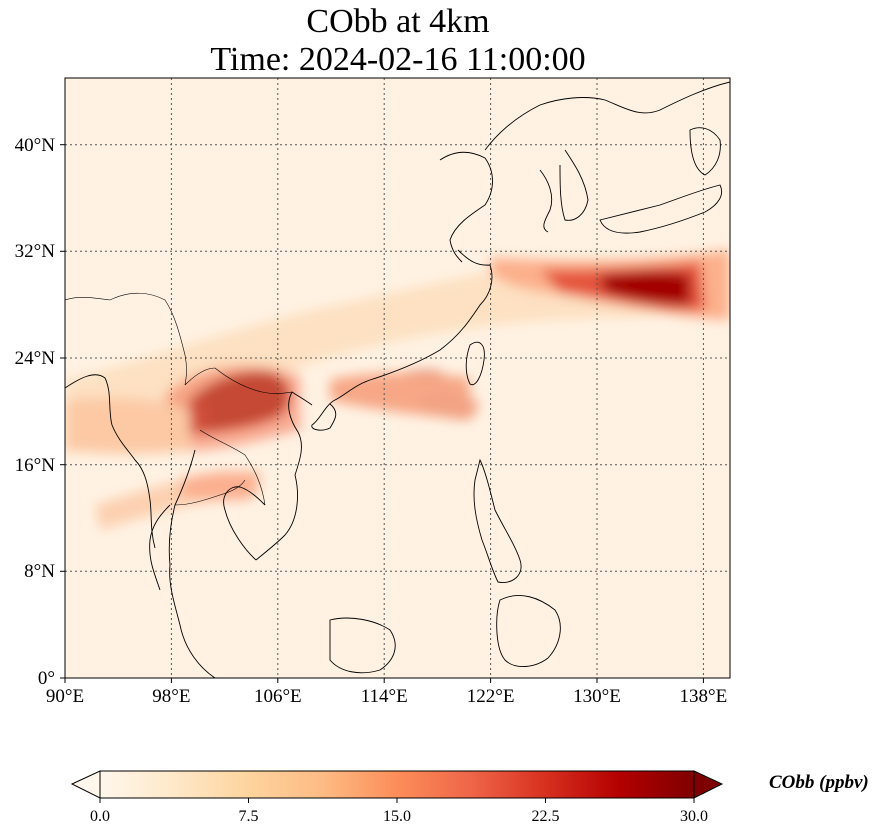 This screenshot has width=887, height=836. I want to click on colorbar-tick-label: 15.0, so click(397, 816).